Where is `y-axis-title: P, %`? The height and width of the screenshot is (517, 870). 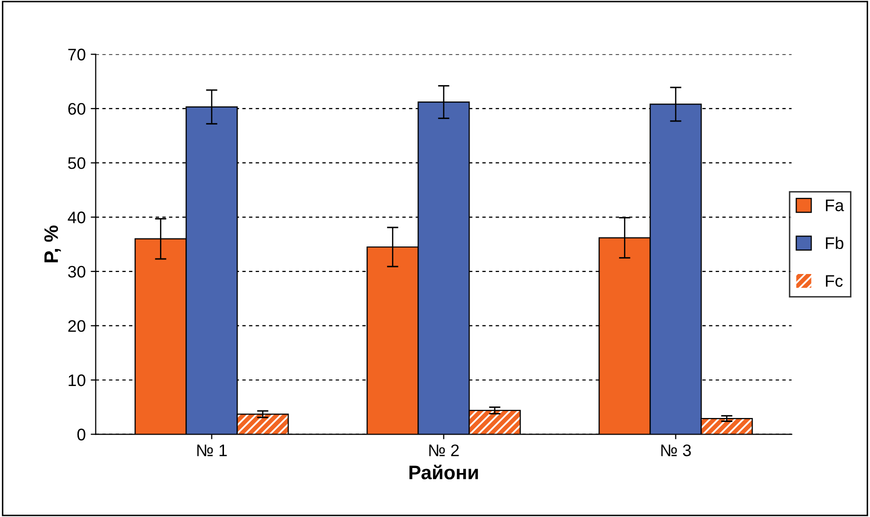
y-axis-title: P, % is located at coordinates (52, 244).